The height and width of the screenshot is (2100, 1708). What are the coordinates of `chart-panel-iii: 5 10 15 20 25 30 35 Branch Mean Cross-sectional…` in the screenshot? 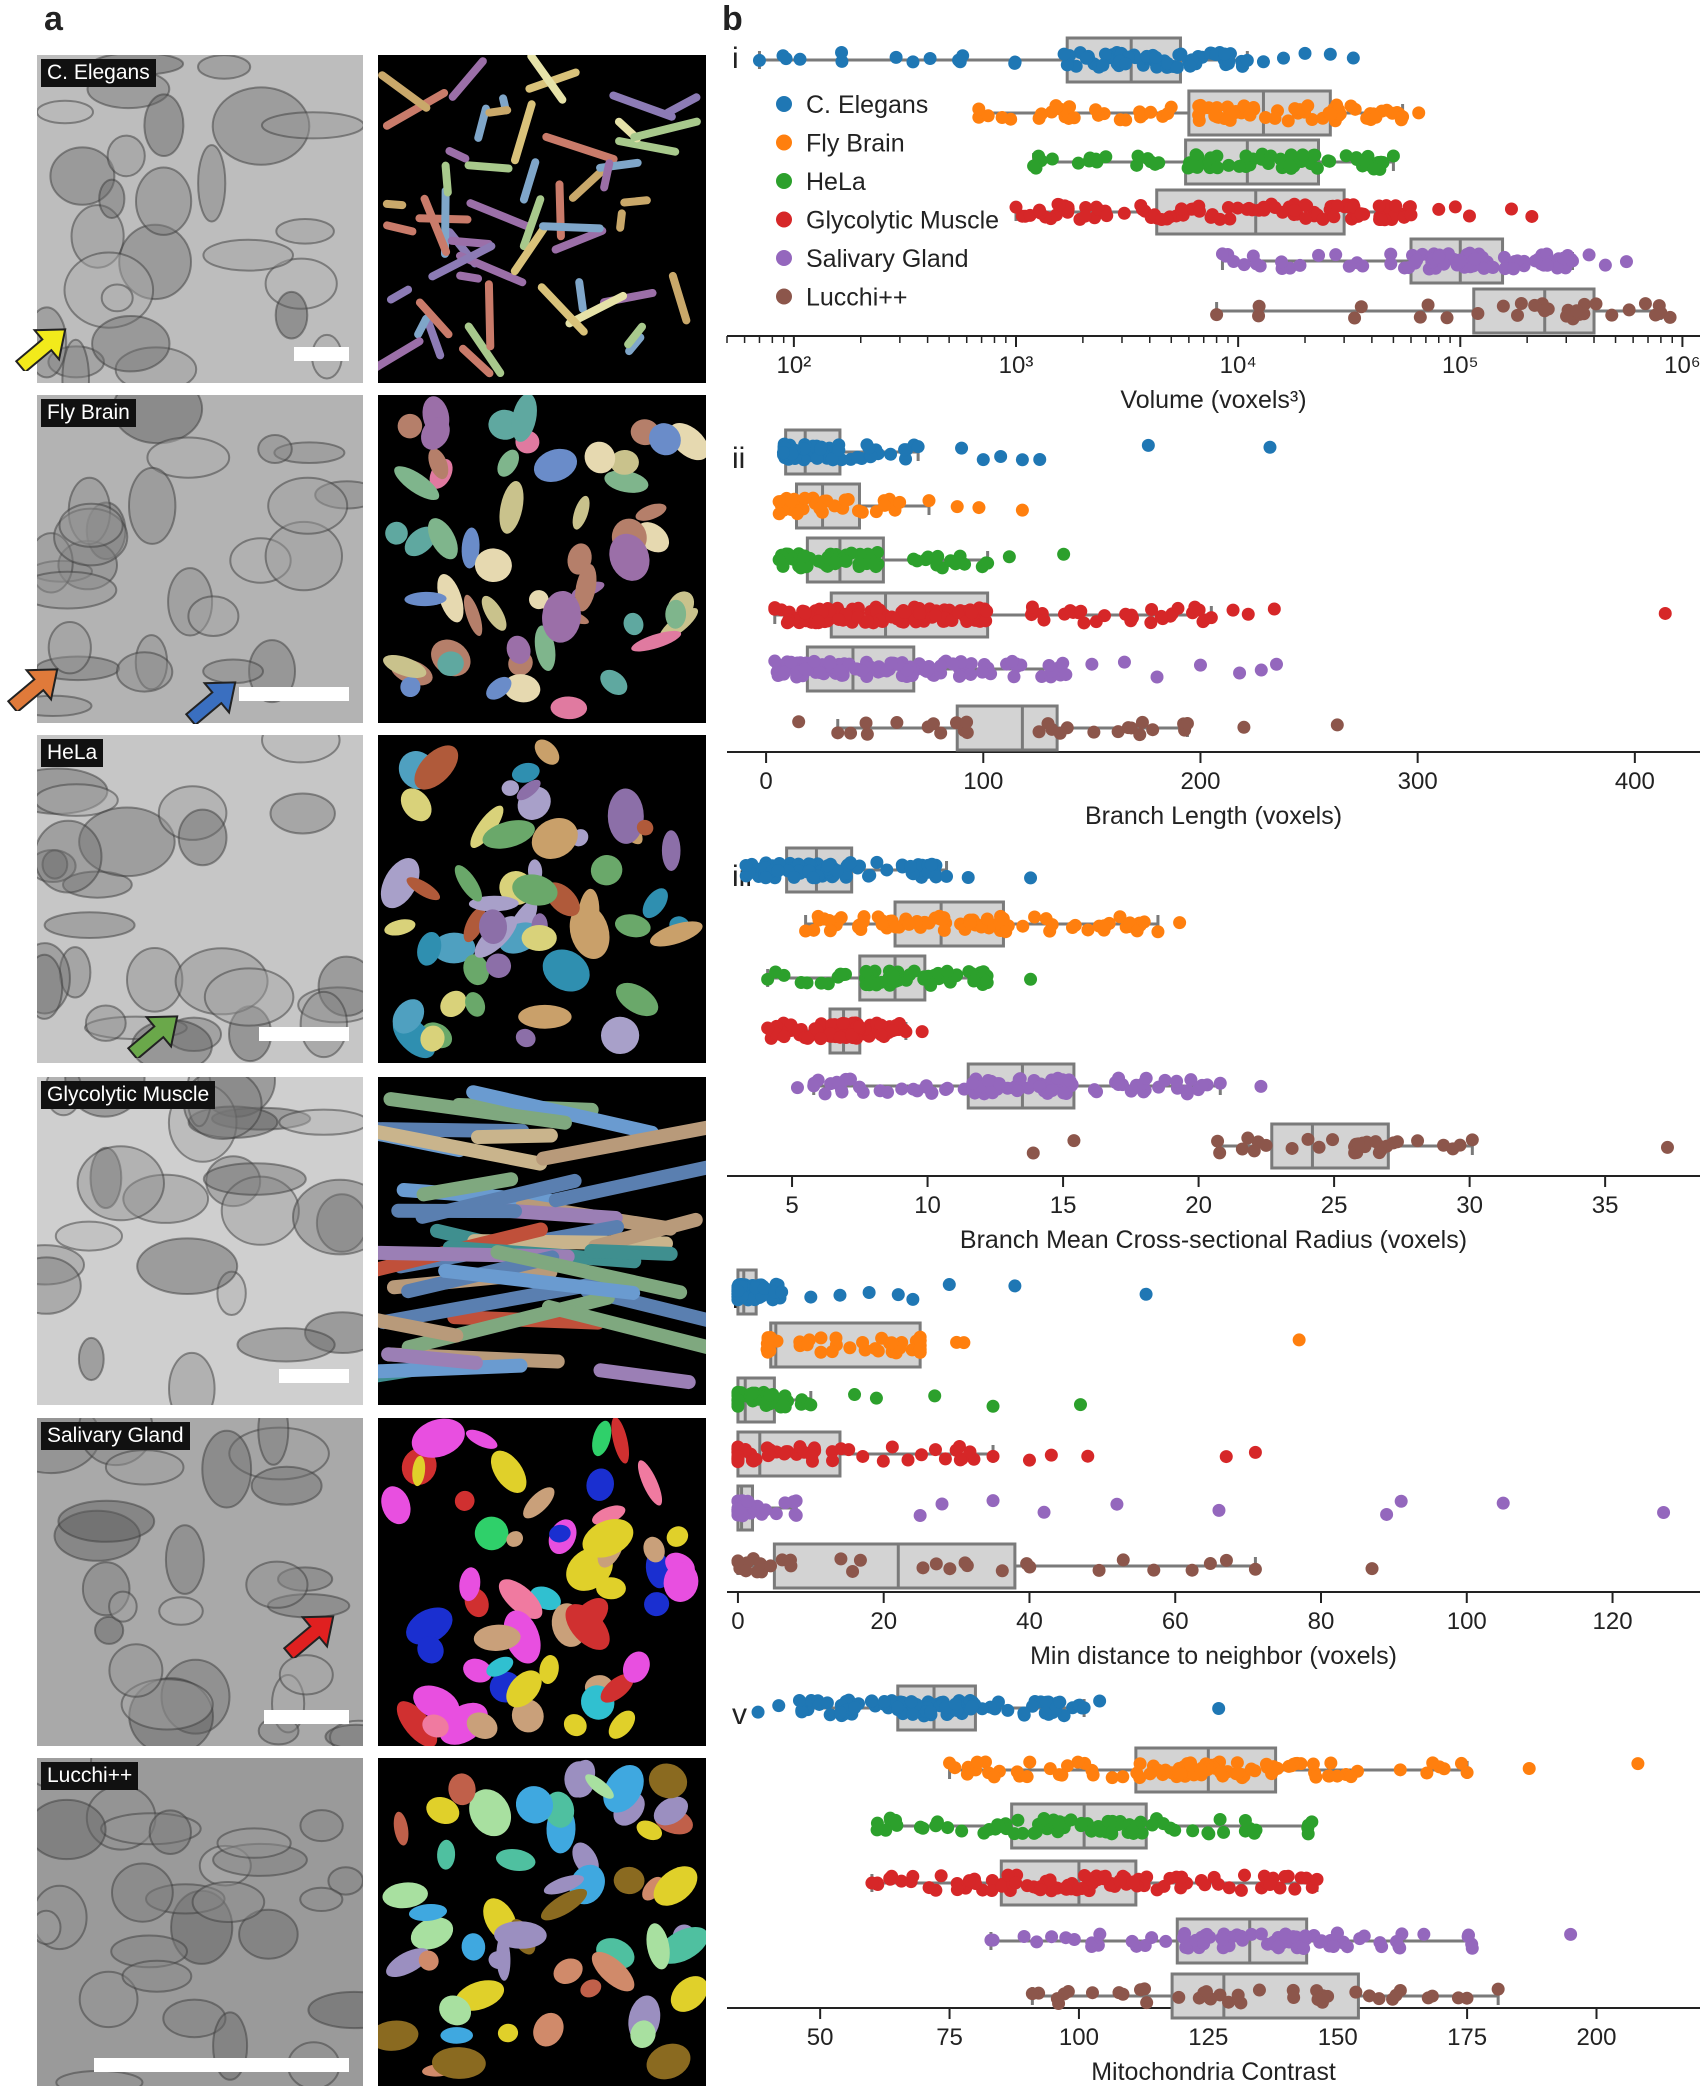 It's located at (1213, 1050).